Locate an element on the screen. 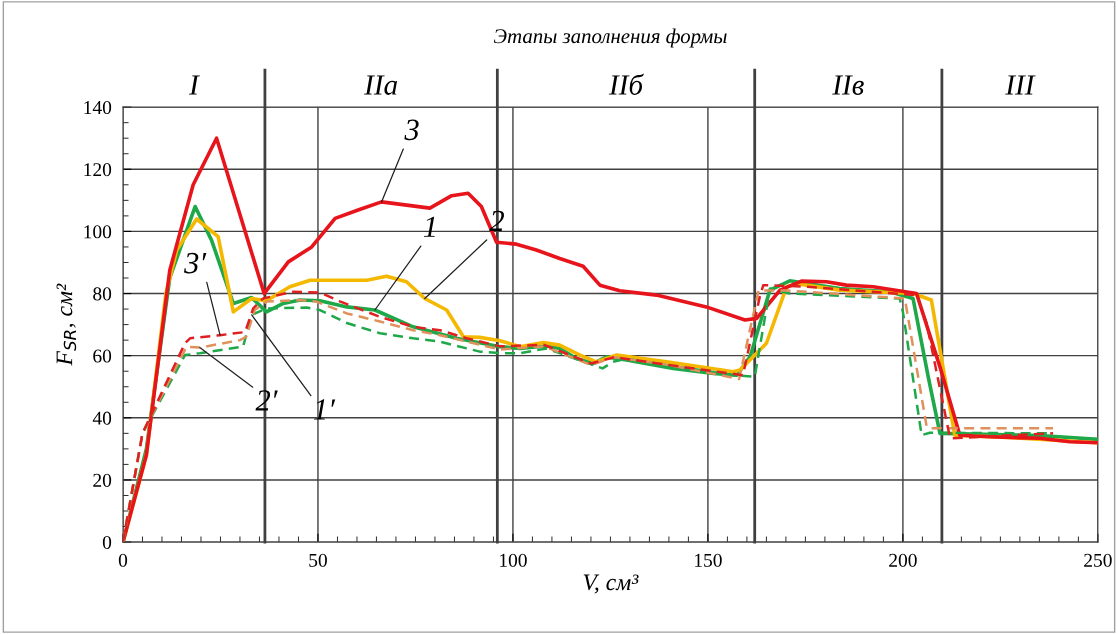 Image resolution: width=1118 pixels, height=634 pixels. text: III is located at coordinates (1020, 85).